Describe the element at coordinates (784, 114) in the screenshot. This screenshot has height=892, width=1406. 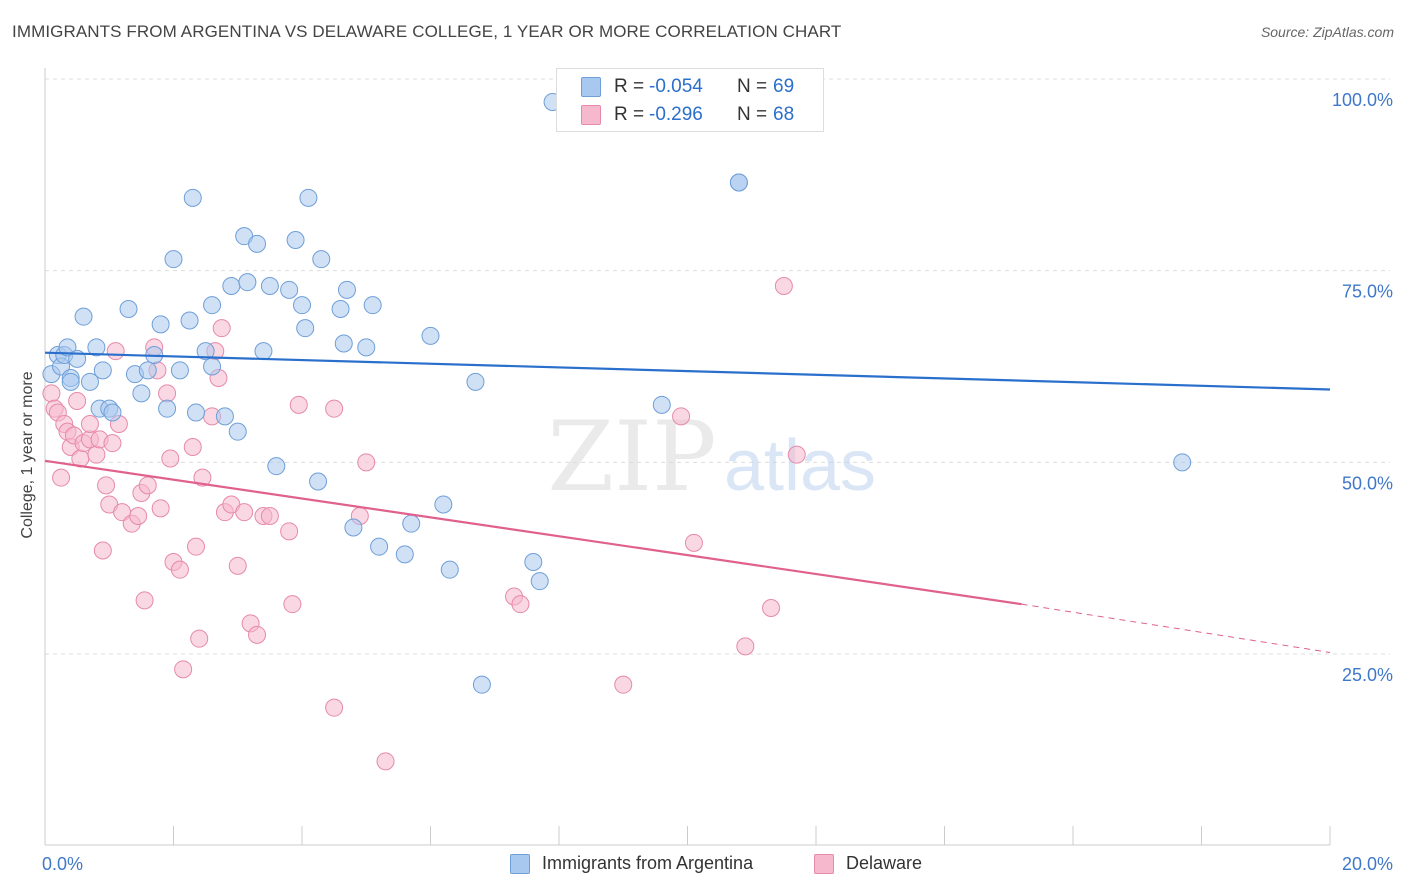
I see `legend-n-value: 68` at that location.